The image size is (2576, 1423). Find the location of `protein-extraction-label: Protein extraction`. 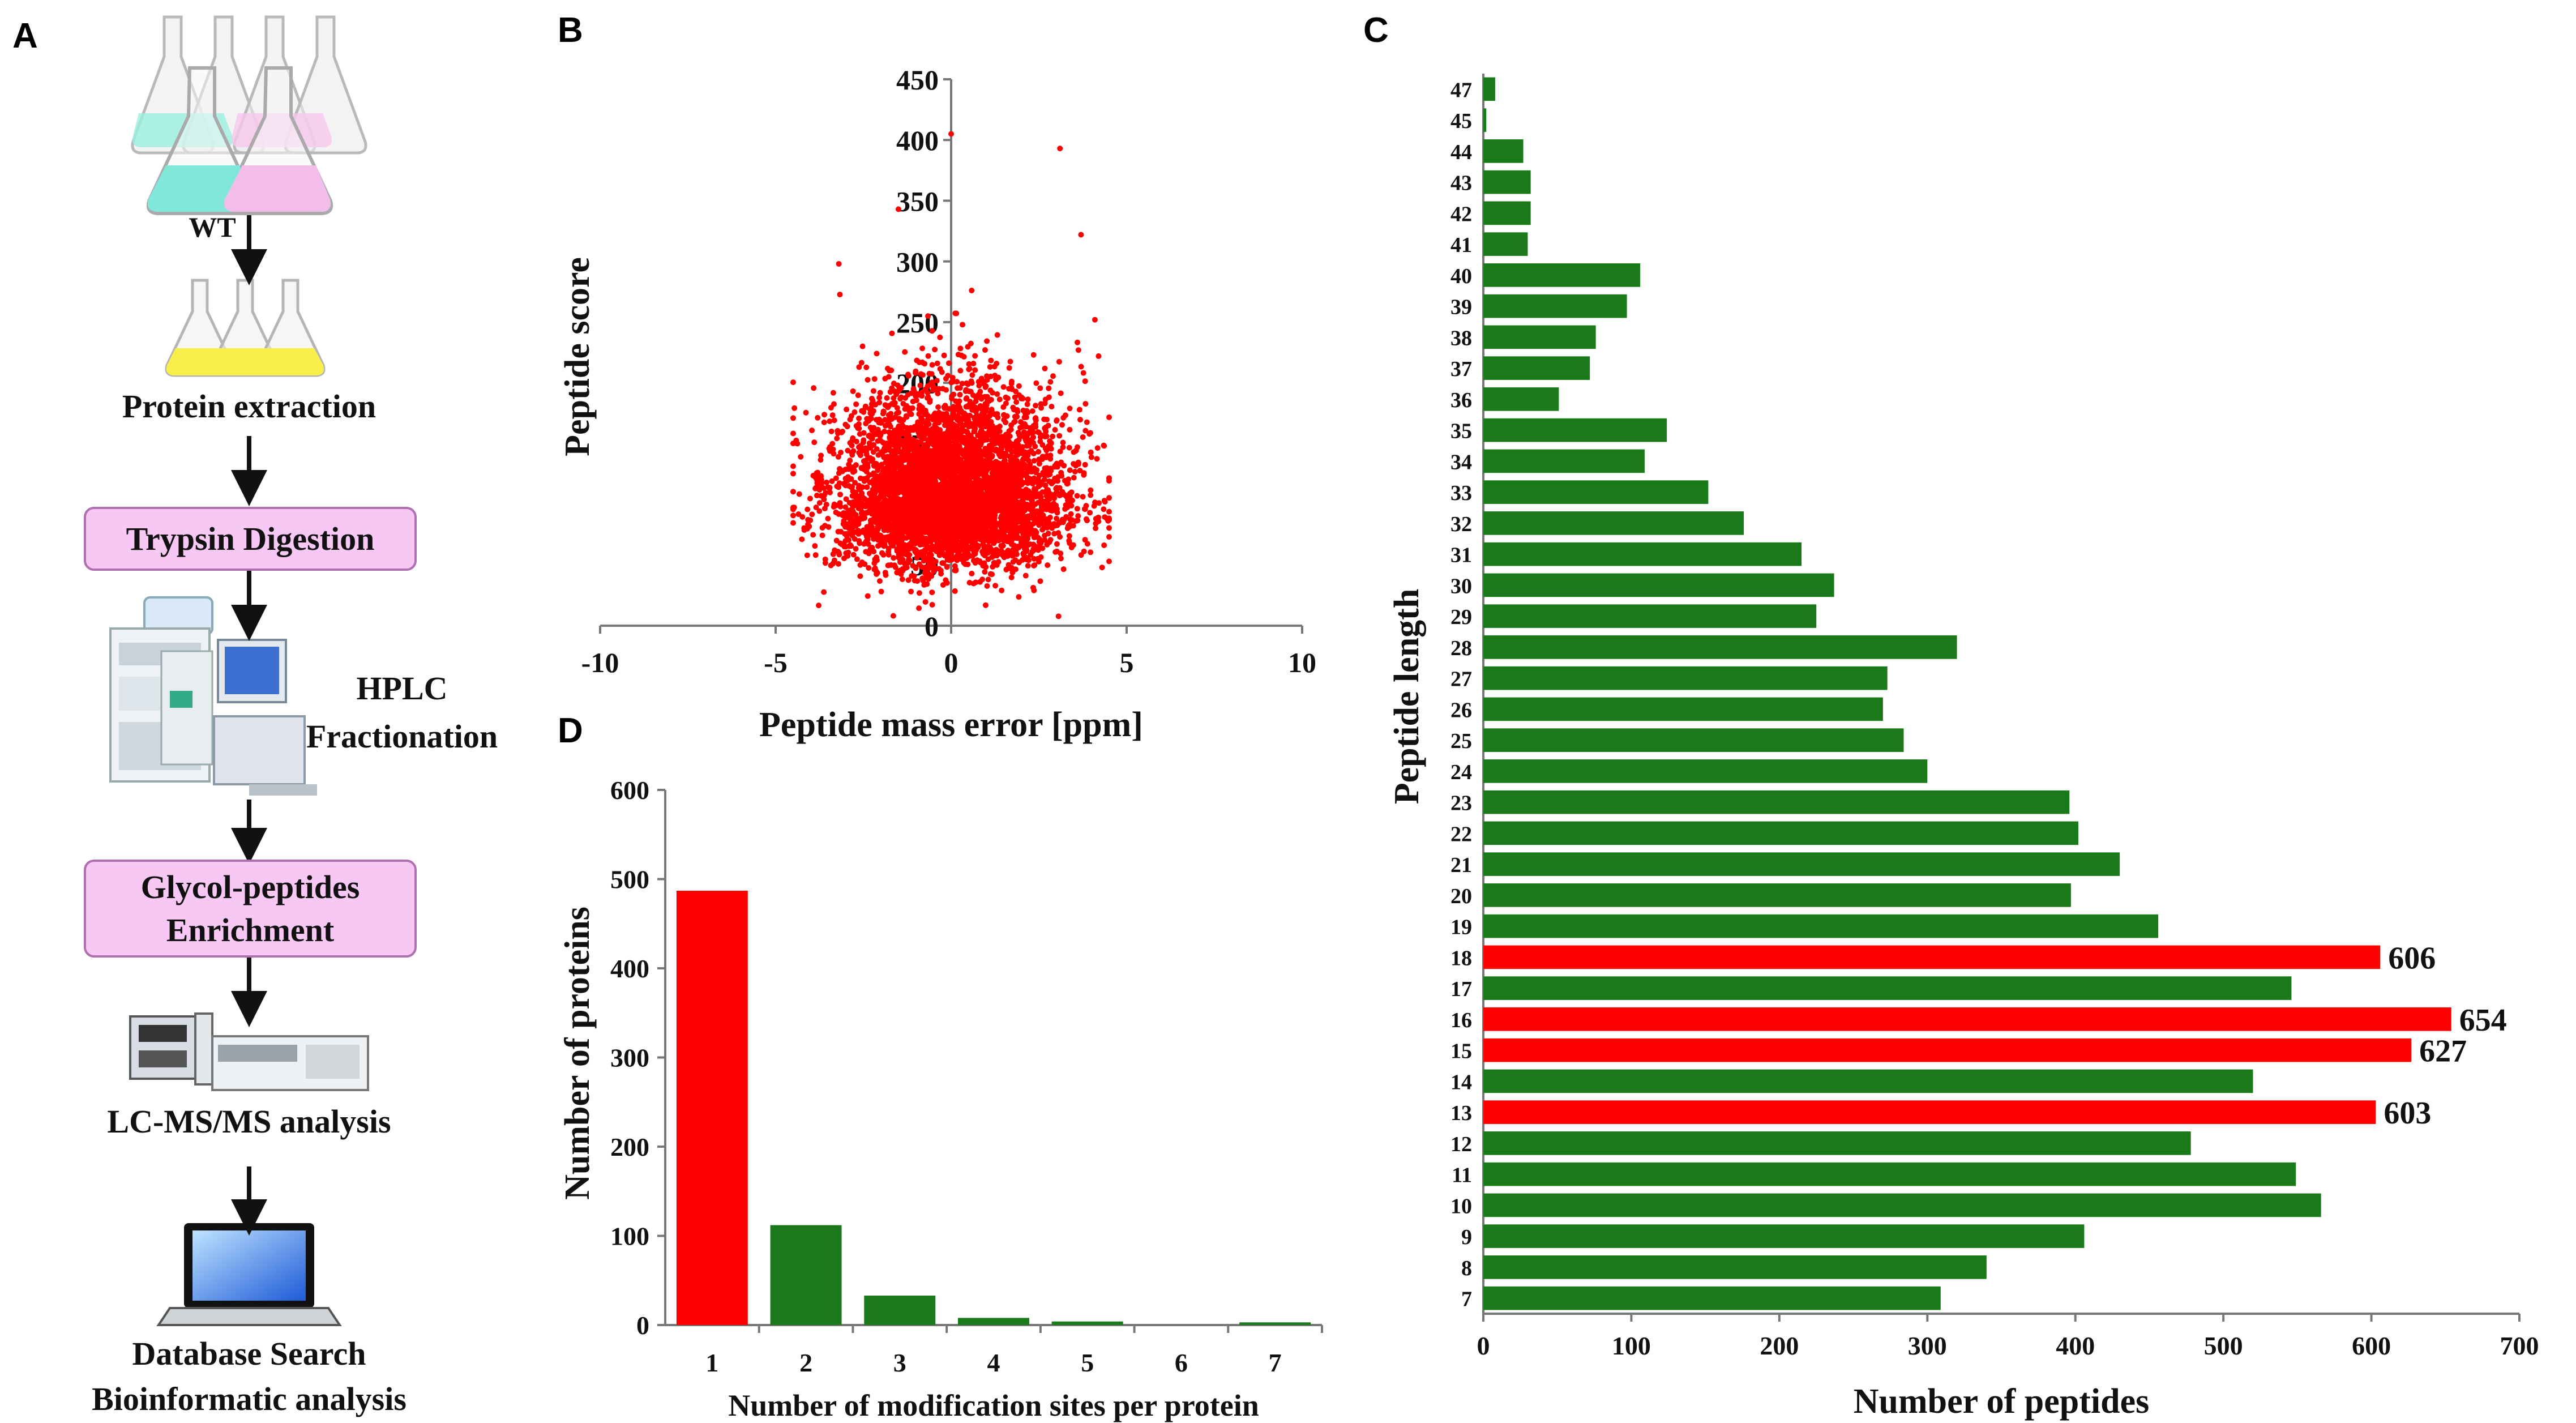

protein-extraction-label: Protein extraction is located at coordinates (249, 406).